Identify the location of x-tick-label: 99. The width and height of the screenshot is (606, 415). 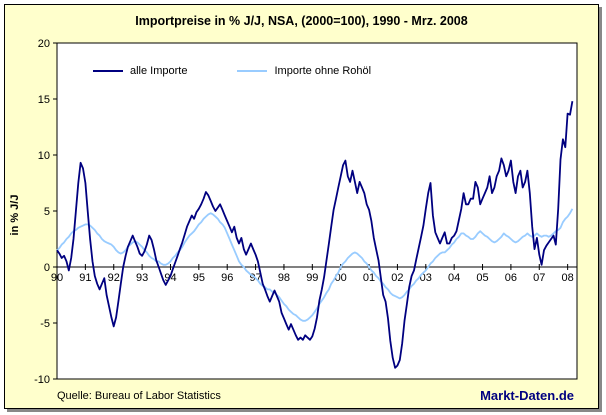
(312, 278).